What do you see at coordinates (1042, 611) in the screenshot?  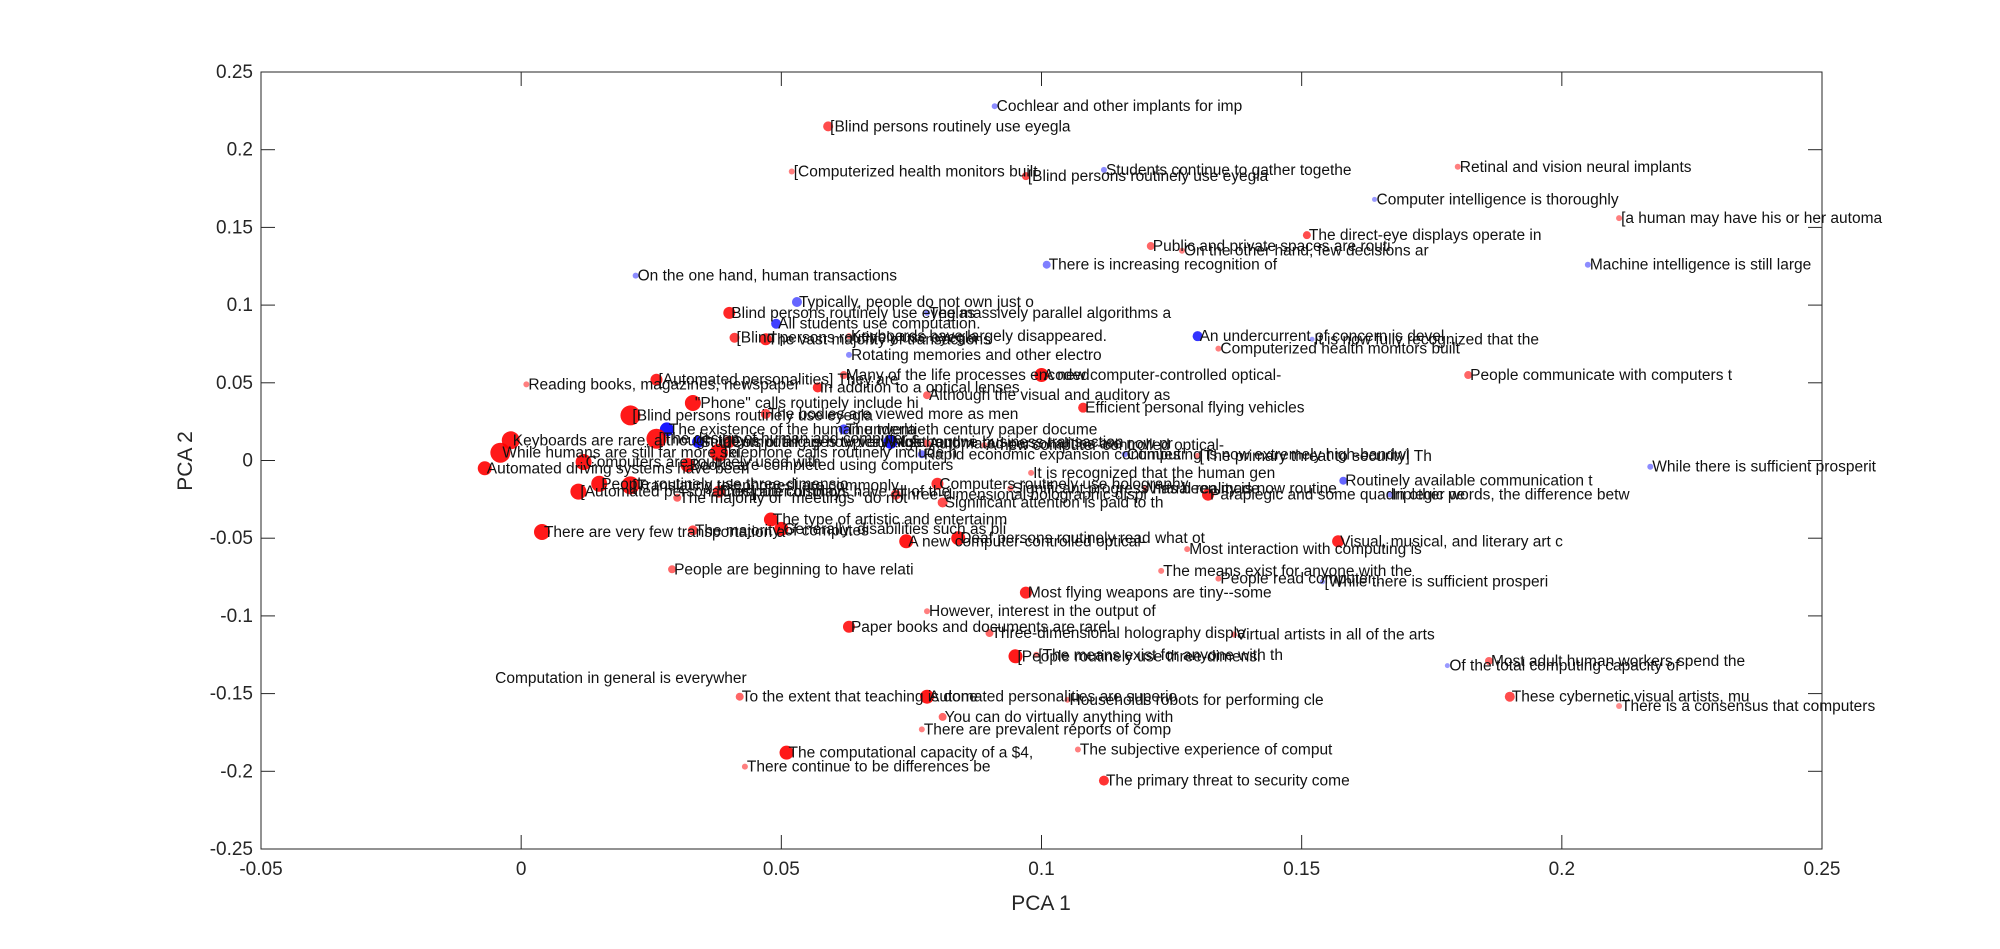 I see `data-point-label: However, interest in the output of` at bounding box center [1042, 611].